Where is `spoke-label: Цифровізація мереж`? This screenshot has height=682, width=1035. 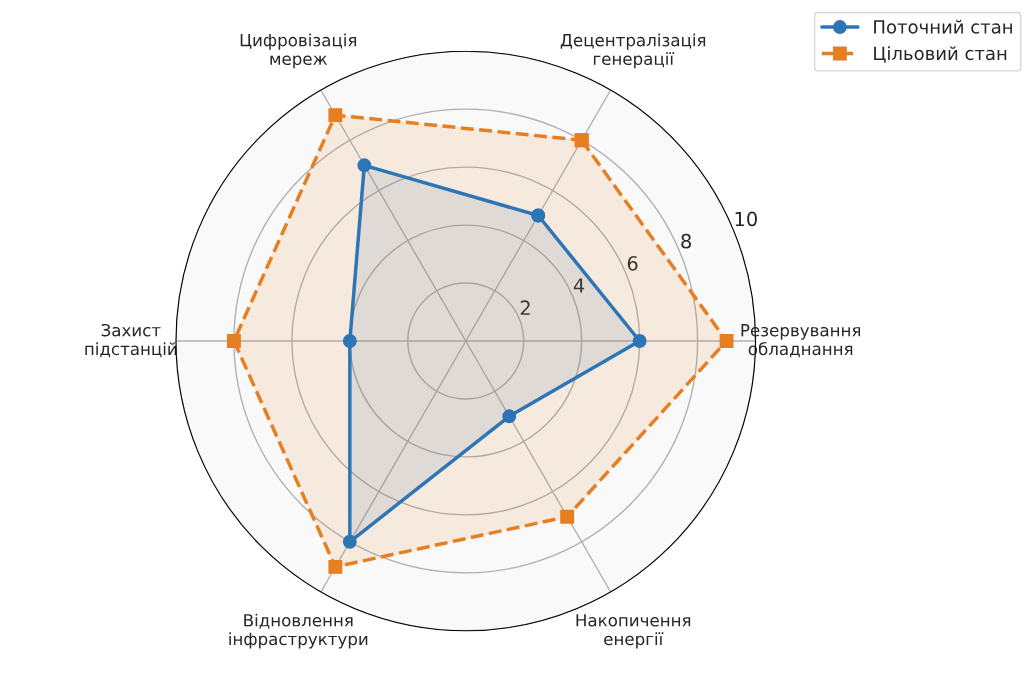 spoke-label: Цифровізація мереж is located at coordinates (298, 51).